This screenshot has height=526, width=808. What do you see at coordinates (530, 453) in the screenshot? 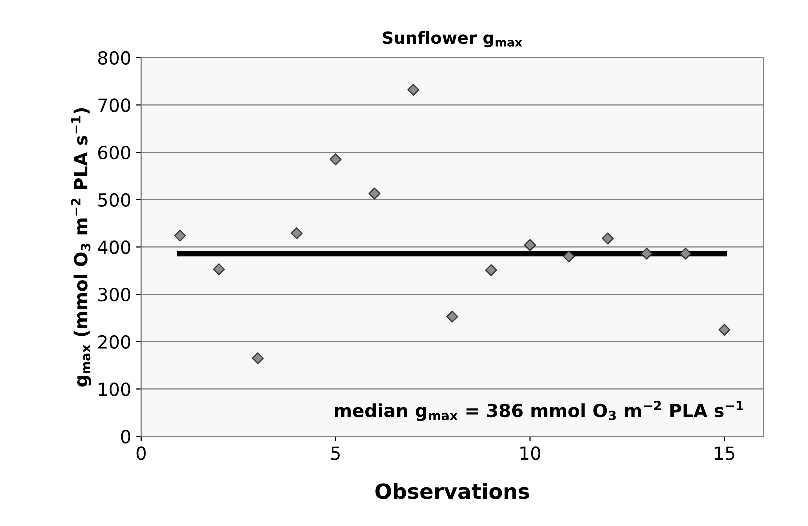
I see `x-tick-label: 10` at bounding box center [530, 453].